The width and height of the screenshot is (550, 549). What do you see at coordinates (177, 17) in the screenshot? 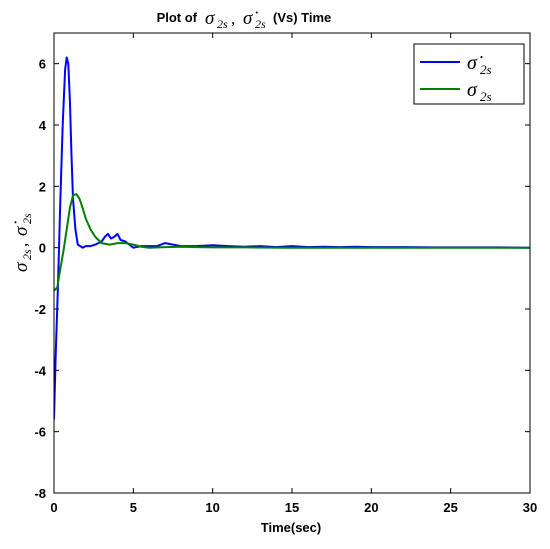
I see `title-prefix: Plot of` at bounding box center [177, 17].